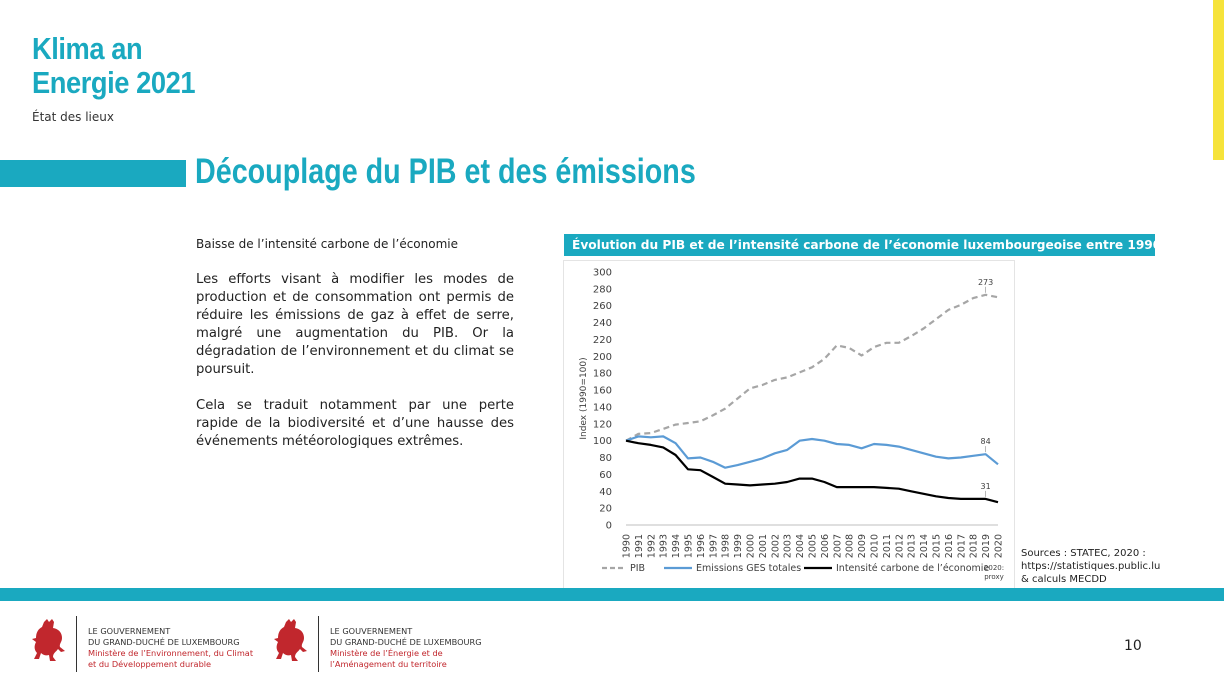  What do you see at coordinates (602, 391) in the screenshot?
I see `y-tick-label: 160` at bounding box center [602, 391].